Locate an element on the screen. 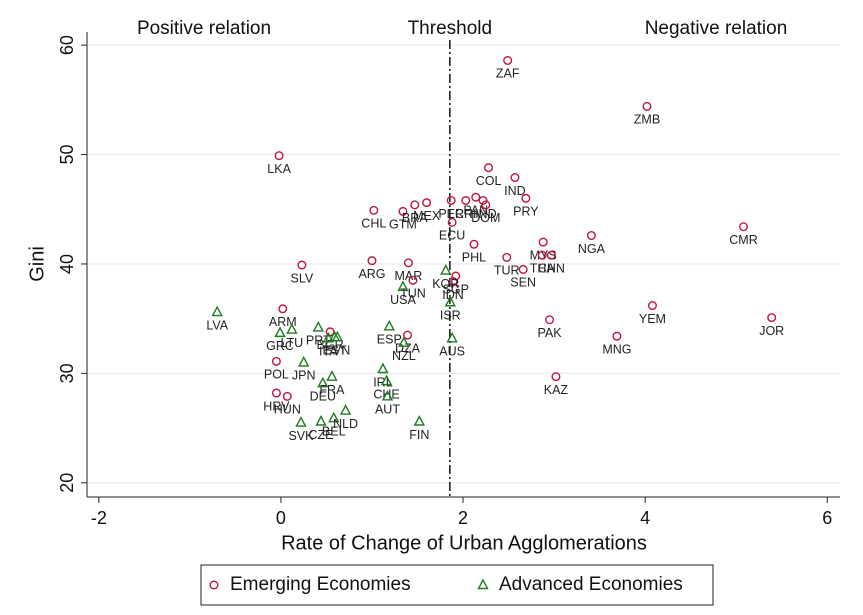 The height and width of the screenshot is (615, 863). point-label: SLV is located at coordinates (302, 278).